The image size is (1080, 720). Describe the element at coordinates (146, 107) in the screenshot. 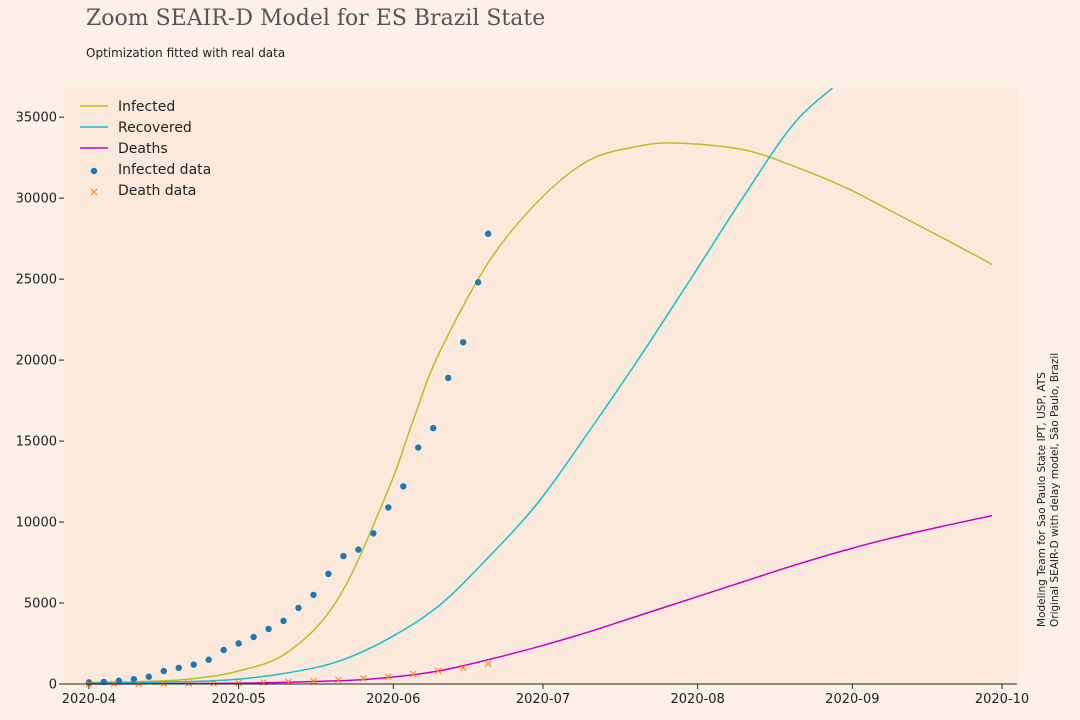

I see `legend-label: Infected` at that location.